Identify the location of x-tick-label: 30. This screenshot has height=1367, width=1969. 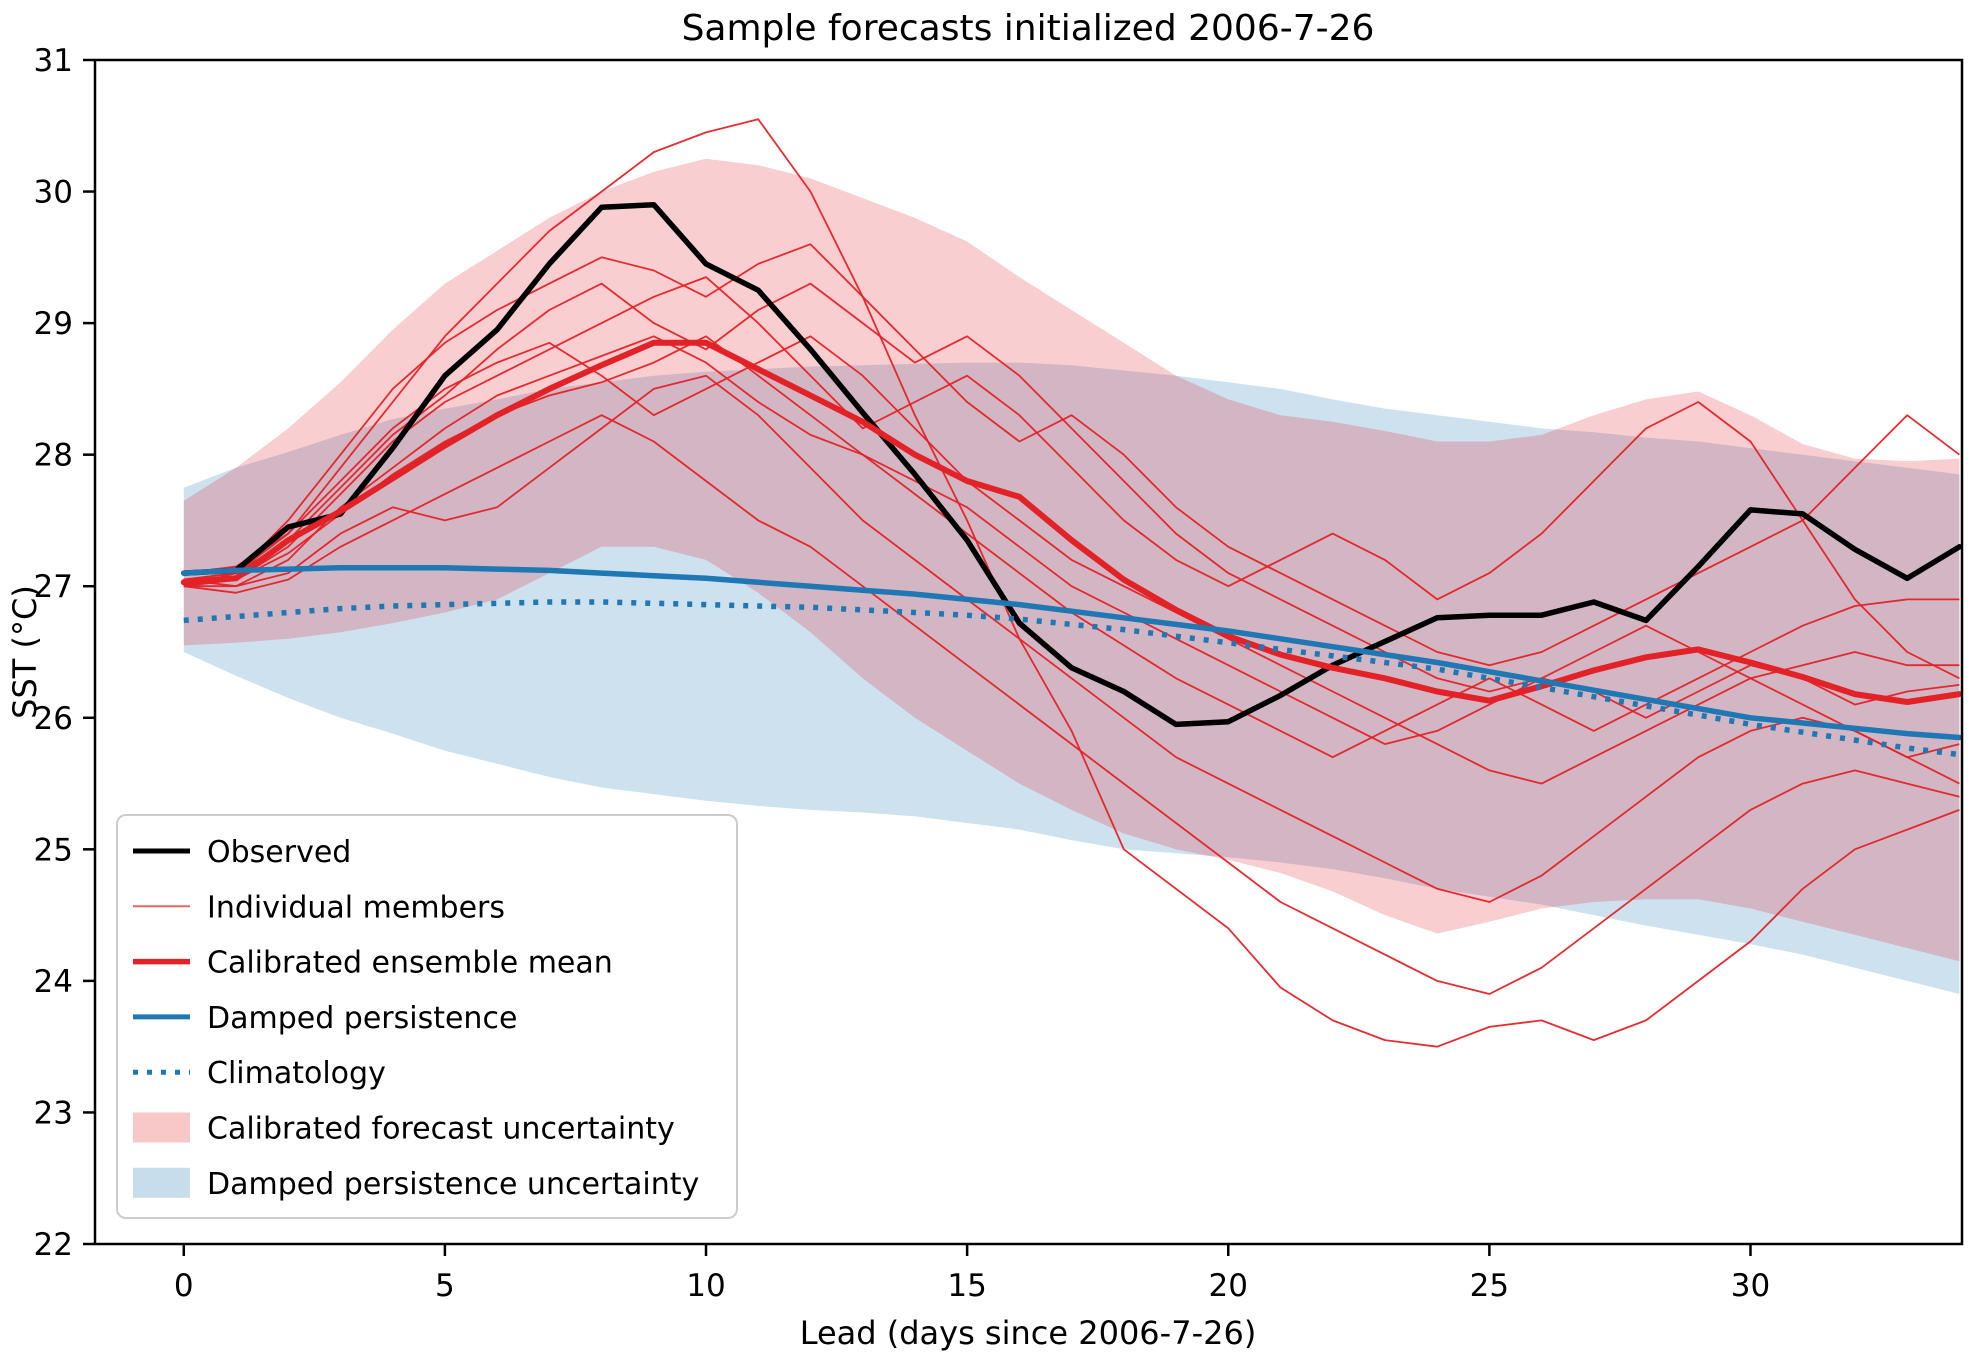
(1750, 1286).